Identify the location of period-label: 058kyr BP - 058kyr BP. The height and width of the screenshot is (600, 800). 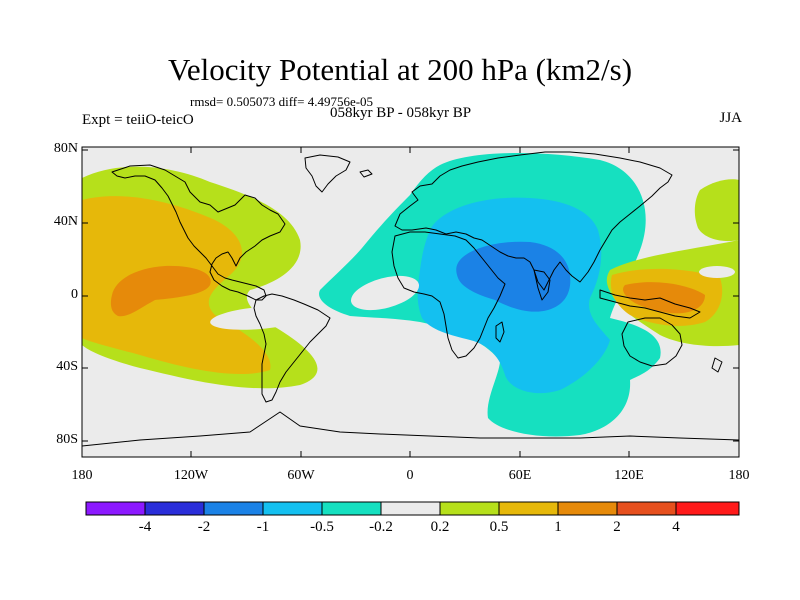
(401, 113).